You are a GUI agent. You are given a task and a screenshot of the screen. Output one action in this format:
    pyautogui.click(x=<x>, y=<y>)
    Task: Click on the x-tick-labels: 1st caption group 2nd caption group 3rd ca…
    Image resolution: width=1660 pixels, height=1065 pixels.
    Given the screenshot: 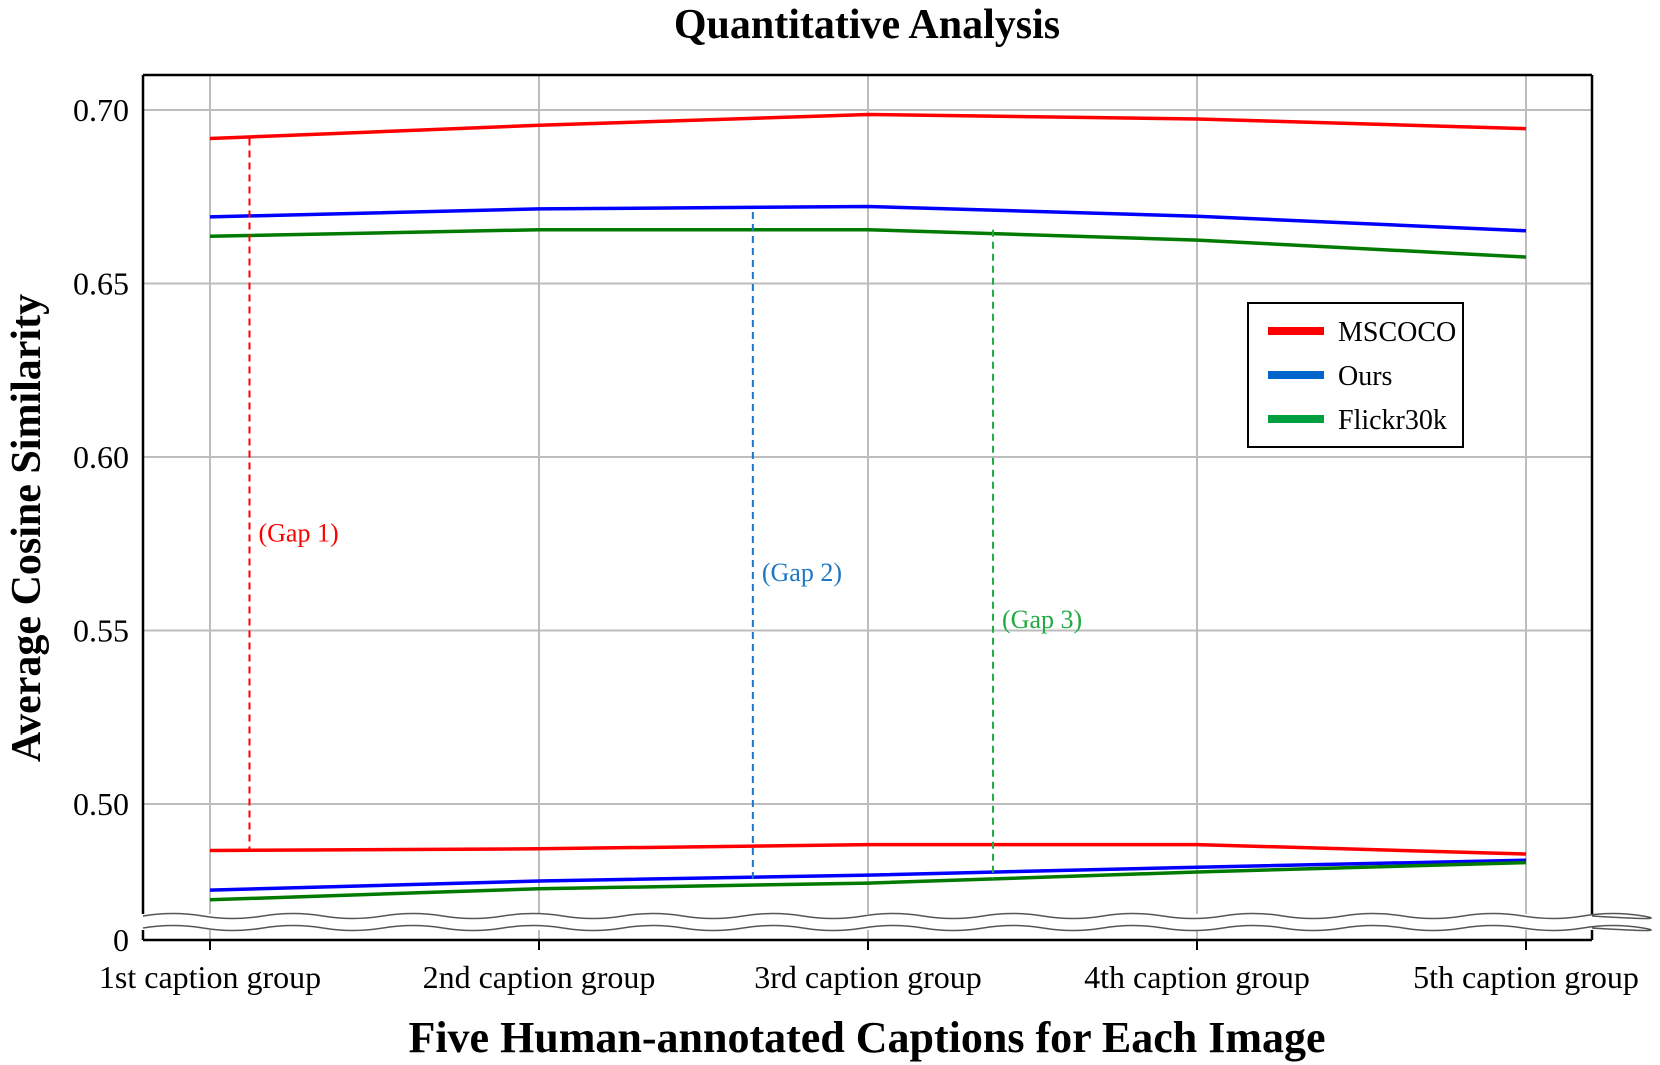 What is the action you would take?
    pyautogui.click(x=869, y=977)
    